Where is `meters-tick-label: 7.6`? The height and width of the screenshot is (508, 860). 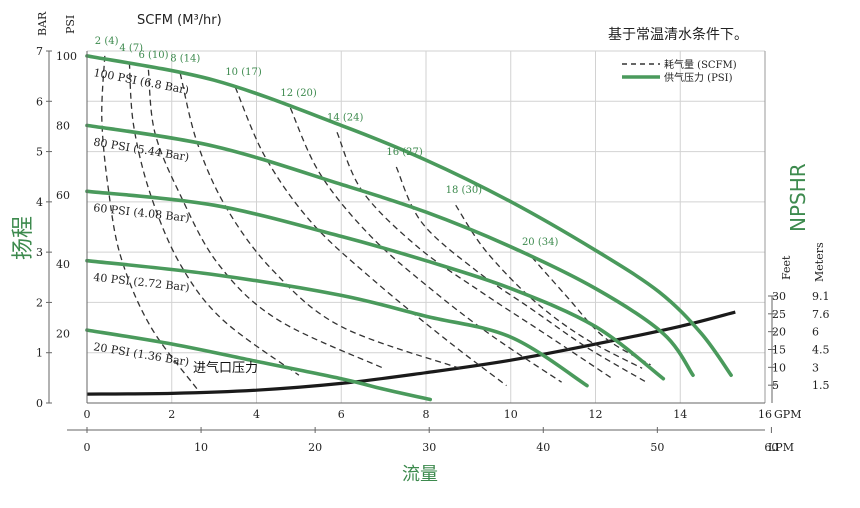
meters-tick-label: 7.6 is located at coordinates (821, 314).